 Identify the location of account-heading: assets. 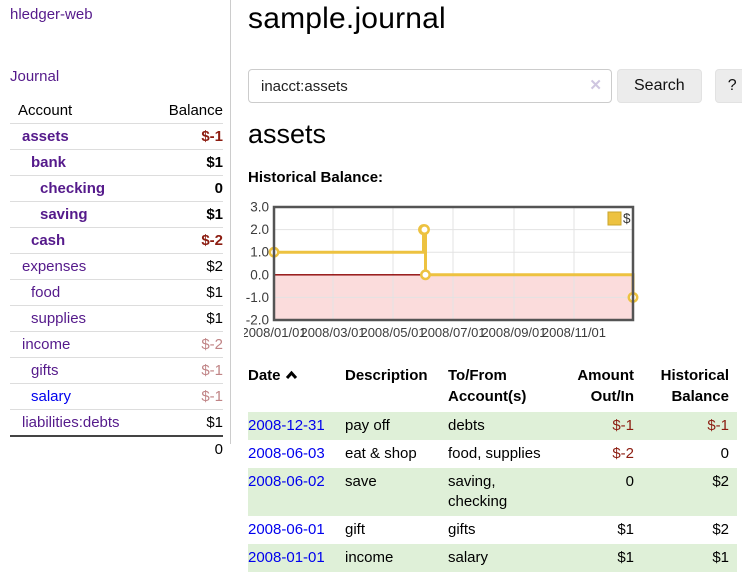
(287, 134).